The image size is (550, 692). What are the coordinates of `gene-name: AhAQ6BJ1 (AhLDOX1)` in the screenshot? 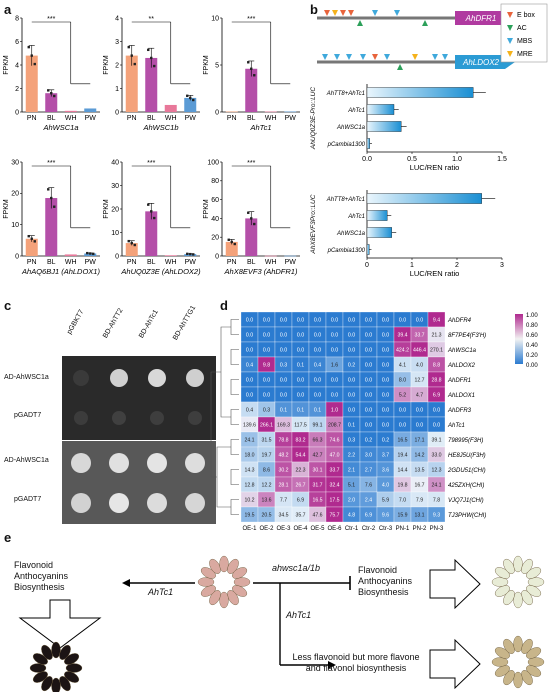 It's located at (60, 271).